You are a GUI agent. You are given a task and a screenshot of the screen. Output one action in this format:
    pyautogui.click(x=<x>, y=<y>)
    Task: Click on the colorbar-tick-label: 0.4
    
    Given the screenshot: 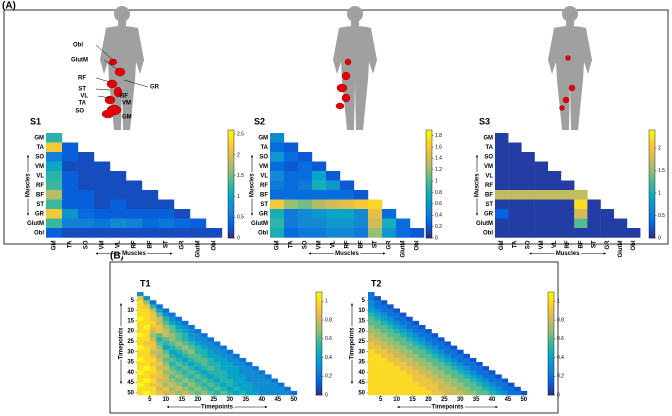 What is the action you would take?
    pyautogui.click(x=560, y=358)
    